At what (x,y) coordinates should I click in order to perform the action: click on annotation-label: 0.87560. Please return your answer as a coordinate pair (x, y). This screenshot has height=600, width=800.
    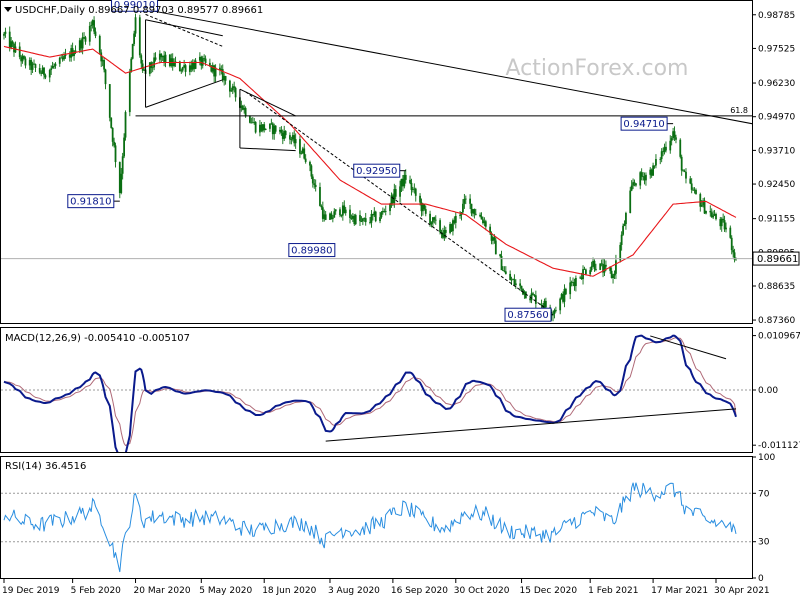
    Looking at the image, I should click on (527, 315).